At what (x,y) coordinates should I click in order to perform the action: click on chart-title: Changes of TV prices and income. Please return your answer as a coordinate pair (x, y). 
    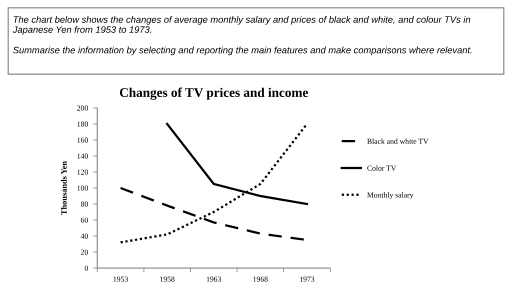
    Looking at the image, I should click on (214, 94).